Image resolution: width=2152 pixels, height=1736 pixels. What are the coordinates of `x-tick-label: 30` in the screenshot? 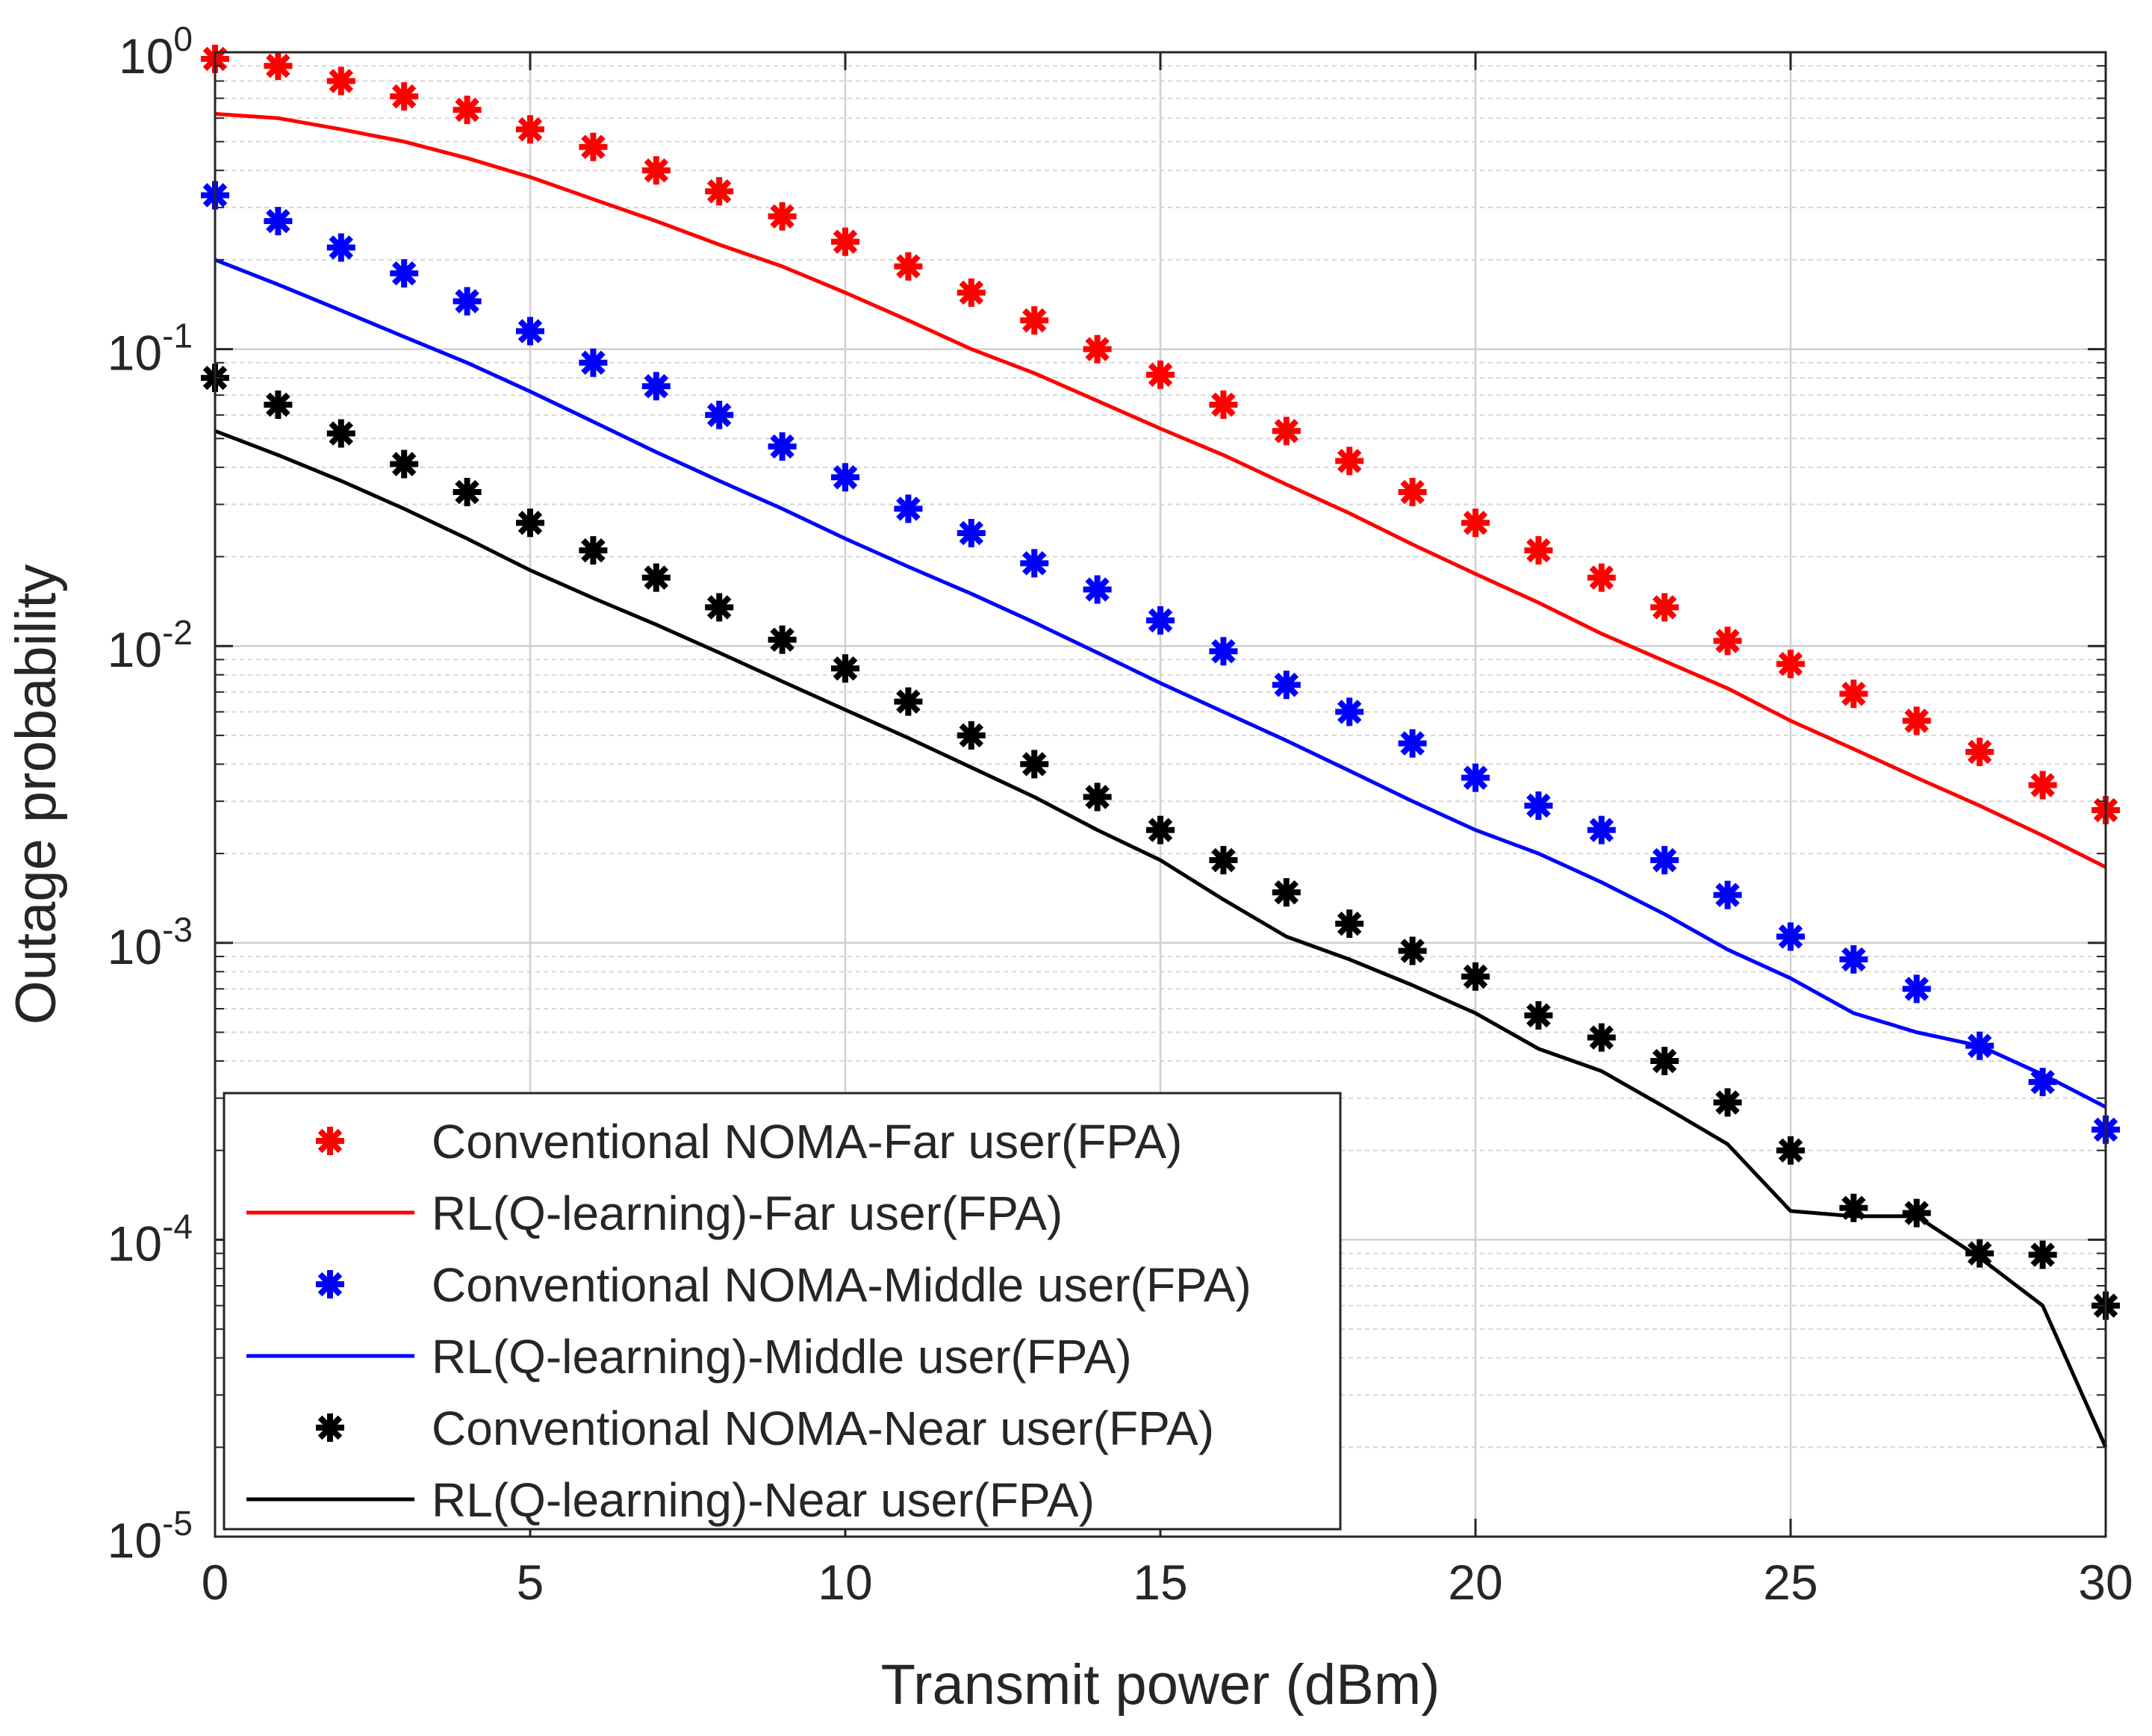 It's located at (2105, 1582).